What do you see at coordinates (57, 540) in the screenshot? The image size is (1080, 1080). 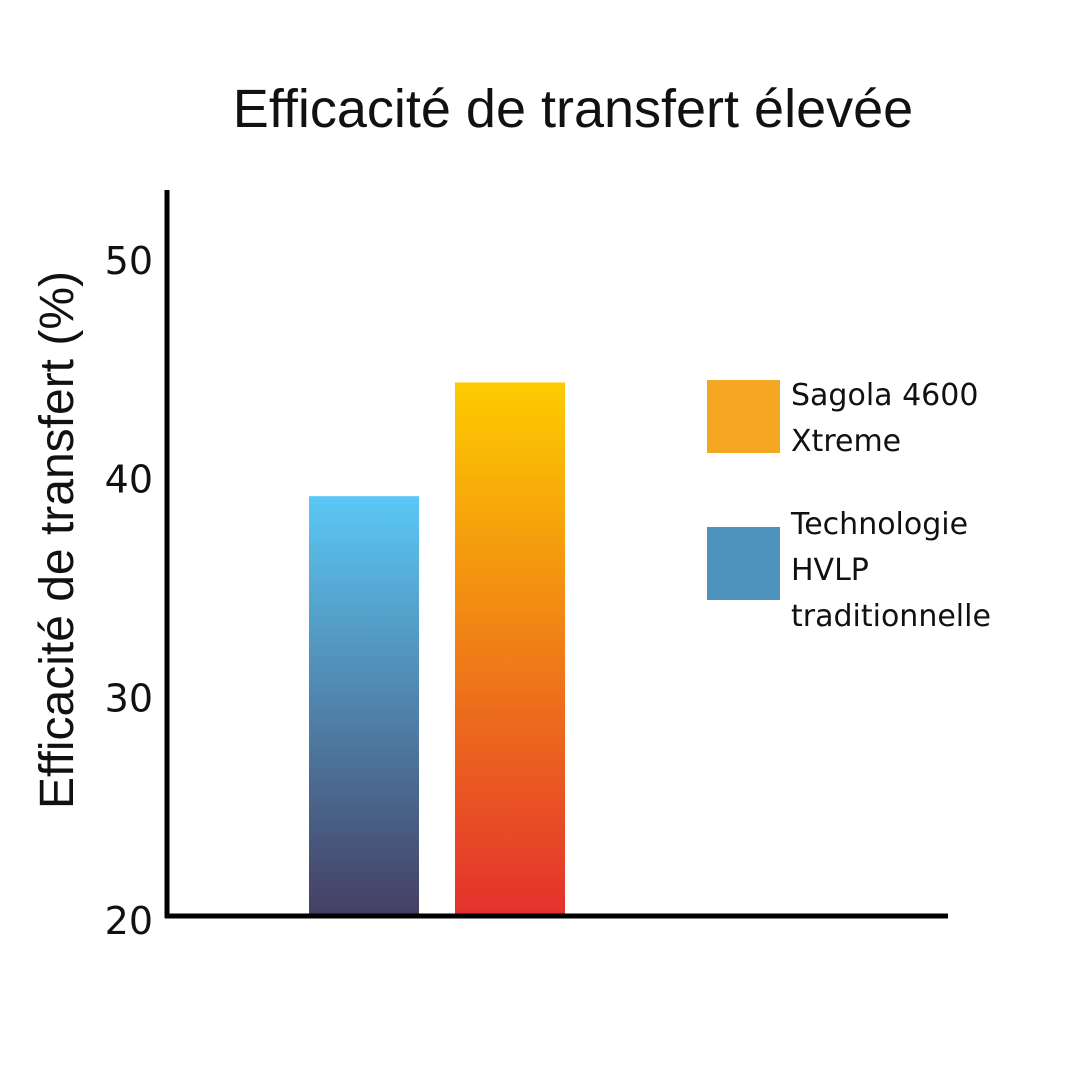 I see `y-axis-label: Efficacité de transfert (%)` at bounding box center [57, 540].